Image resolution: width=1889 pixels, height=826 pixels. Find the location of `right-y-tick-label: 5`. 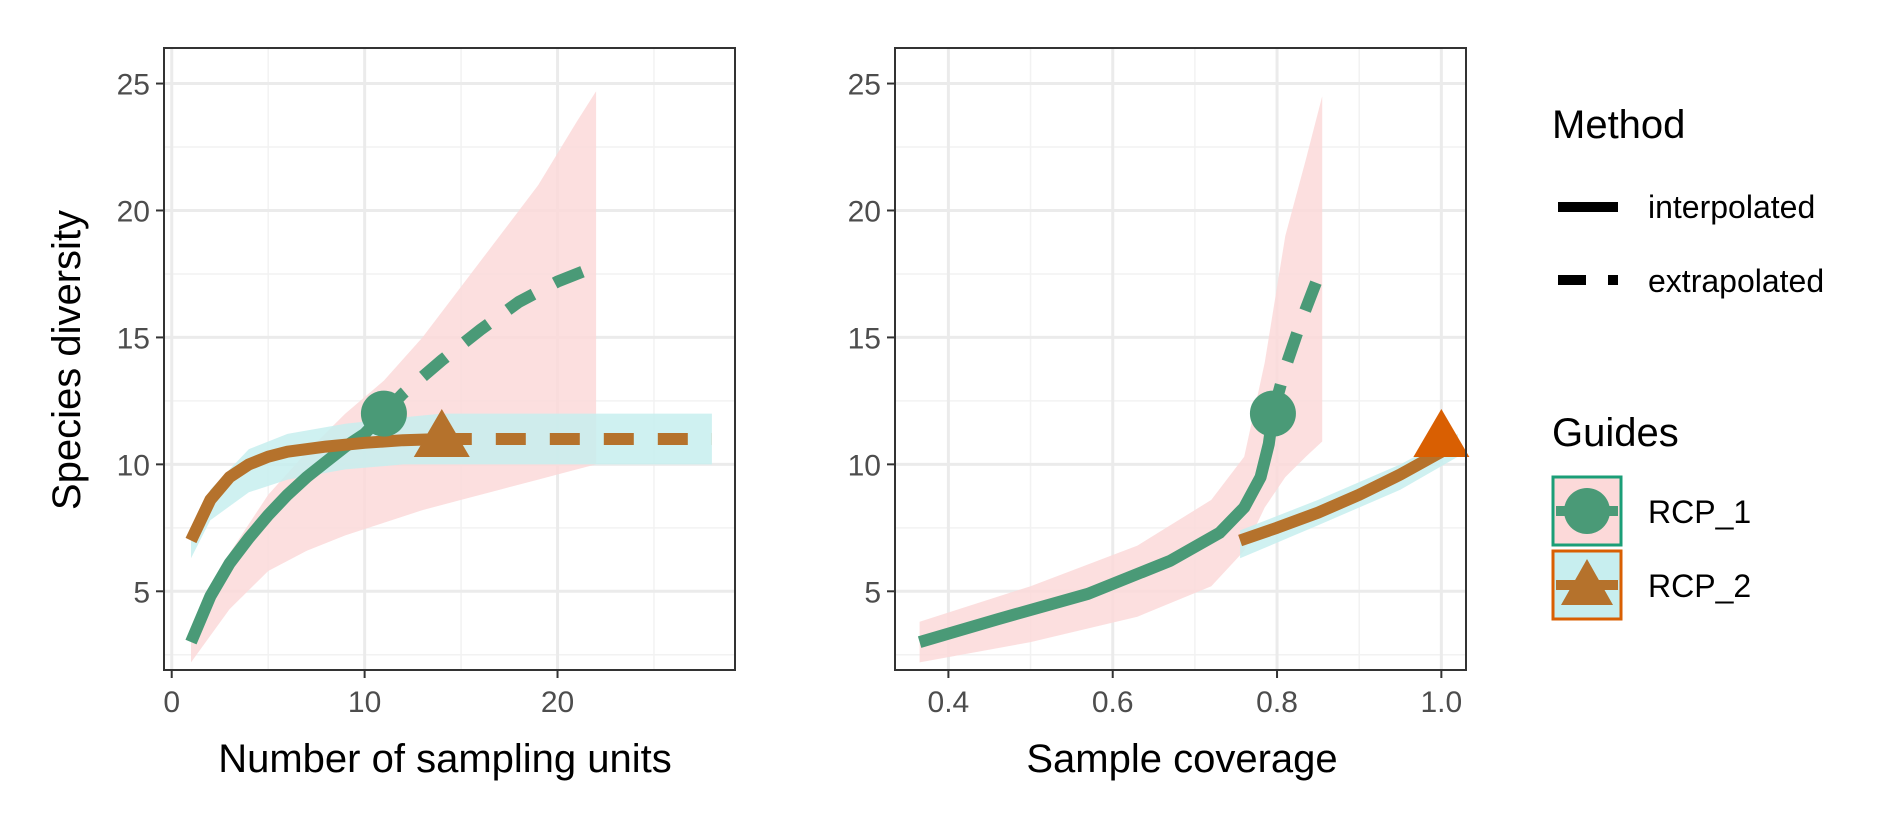

right-y-tick-label: 5 is located at coordinates (872, 592).